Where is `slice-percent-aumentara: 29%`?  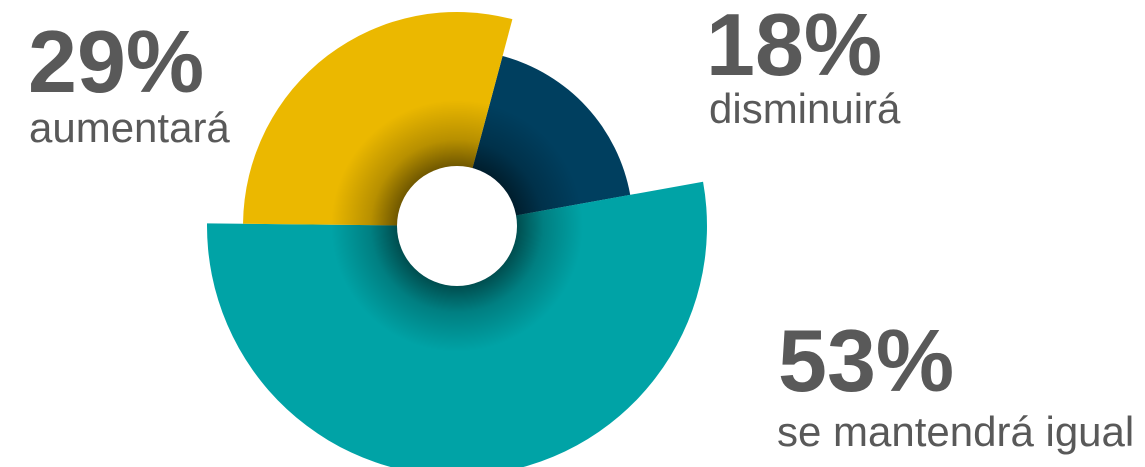
slice-percent-aumentara: 29% is located at coordinates (116, 61).